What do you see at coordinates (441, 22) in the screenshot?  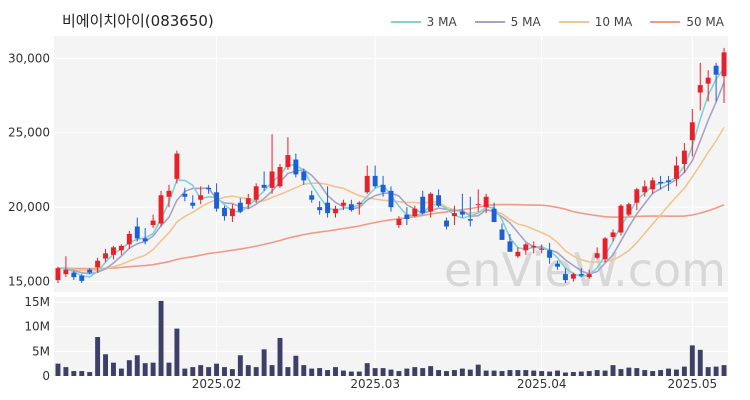 I see `legend-label-3ma: 3 MA` at bounding box center [441, 22].